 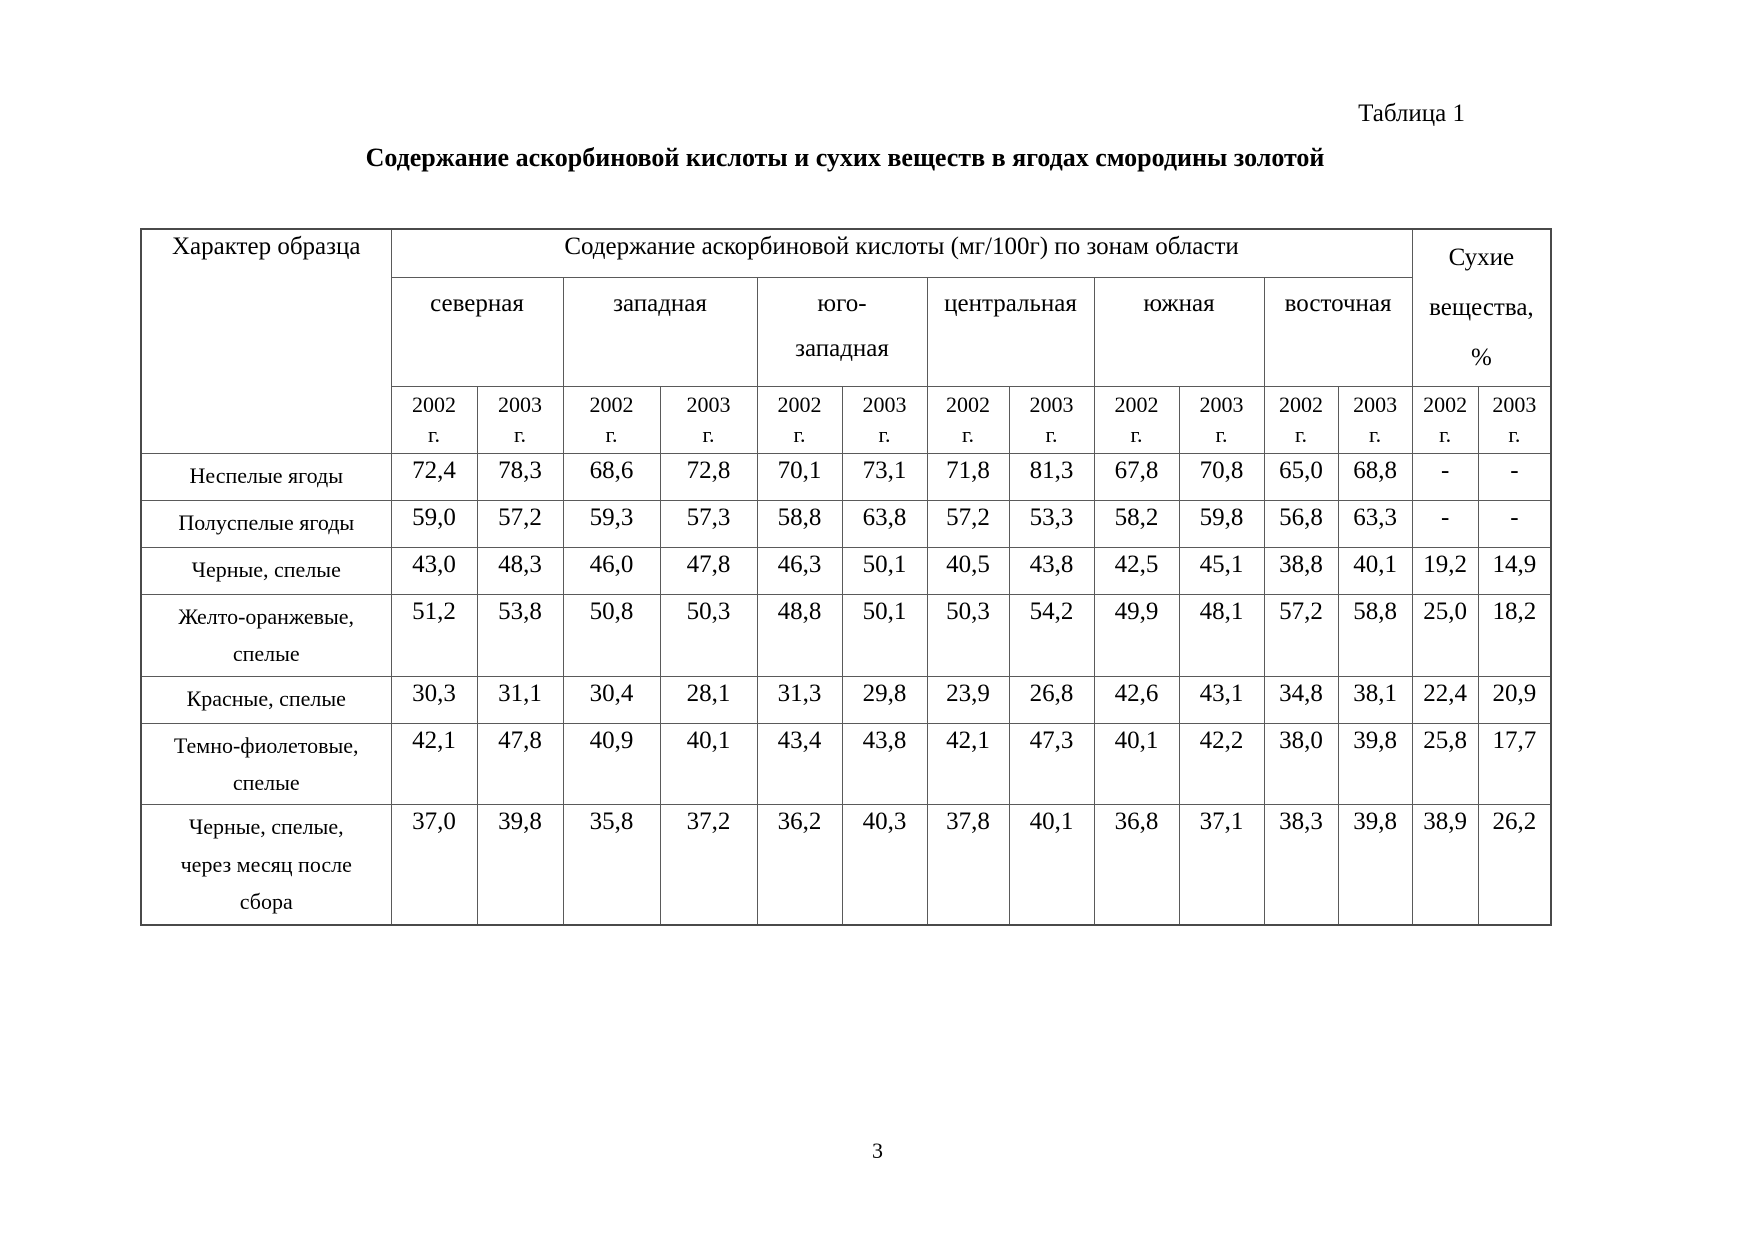 What do you see at coordinates (968, 699) in the screenshot?
I see `value-cell: 23,9` at bounding box center [968, 699].